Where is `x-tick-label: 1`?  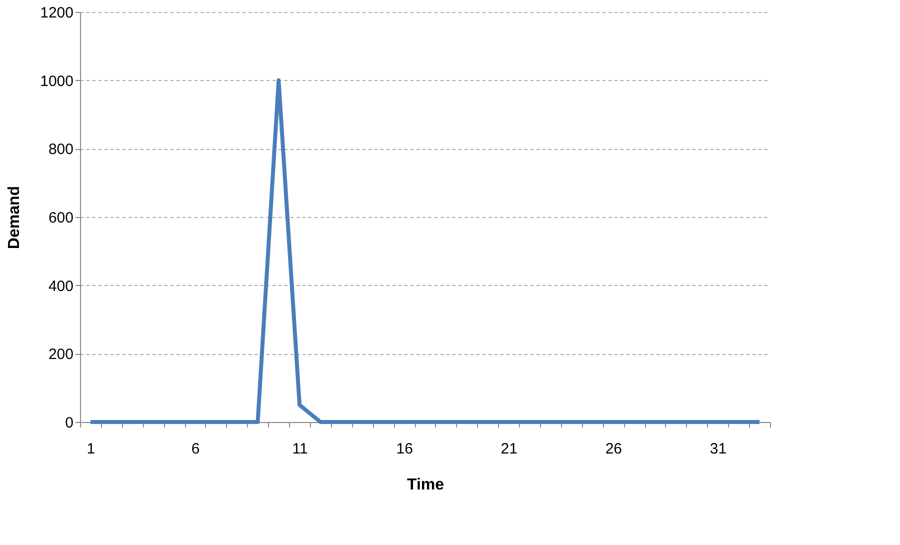
x-tick-label: 1 is located at coordinates (91, 449).